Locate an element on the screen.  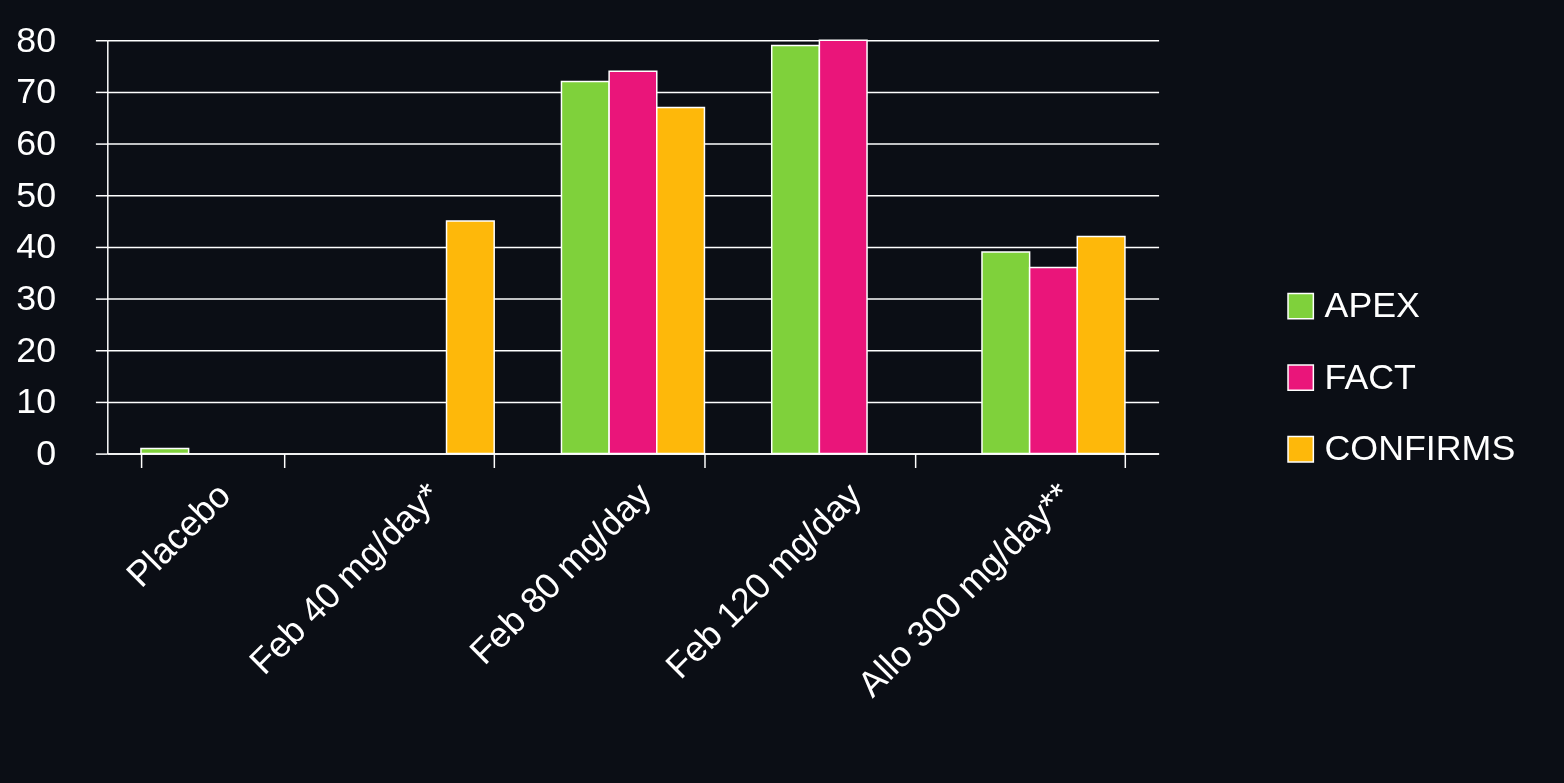
legend-label: APEX is located at coordinates (1372, 305).